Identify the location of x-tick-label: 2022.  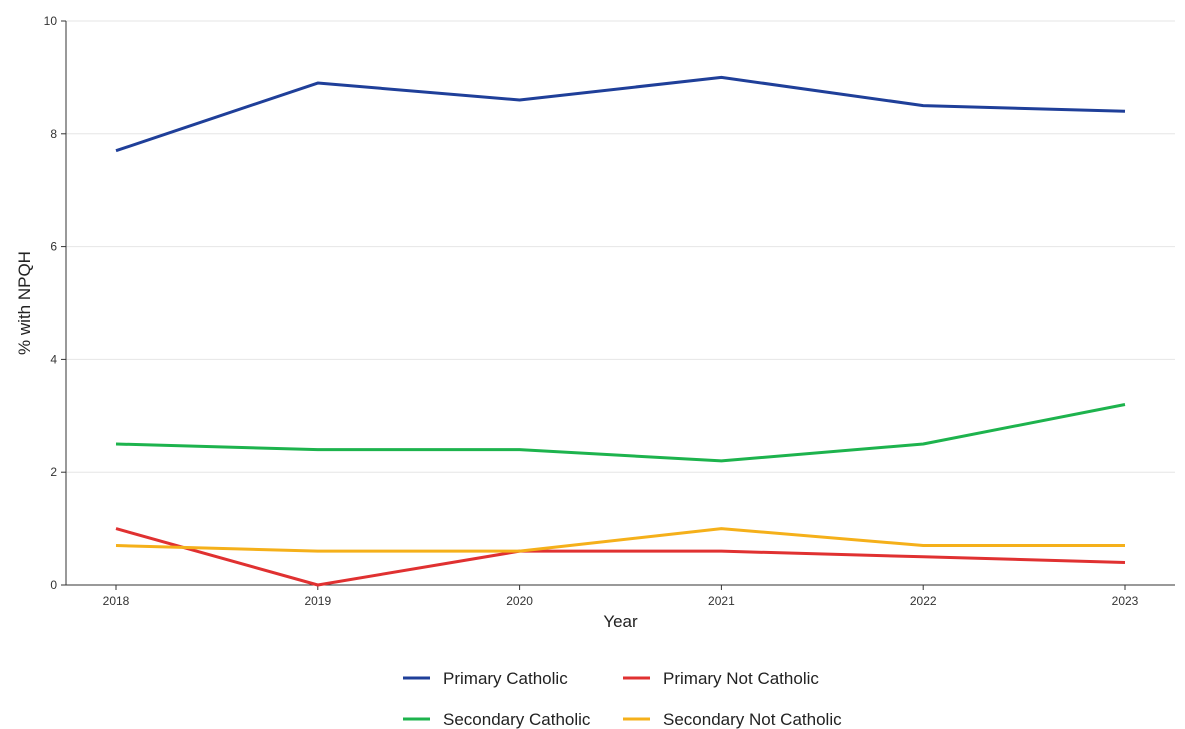
(923, 601).